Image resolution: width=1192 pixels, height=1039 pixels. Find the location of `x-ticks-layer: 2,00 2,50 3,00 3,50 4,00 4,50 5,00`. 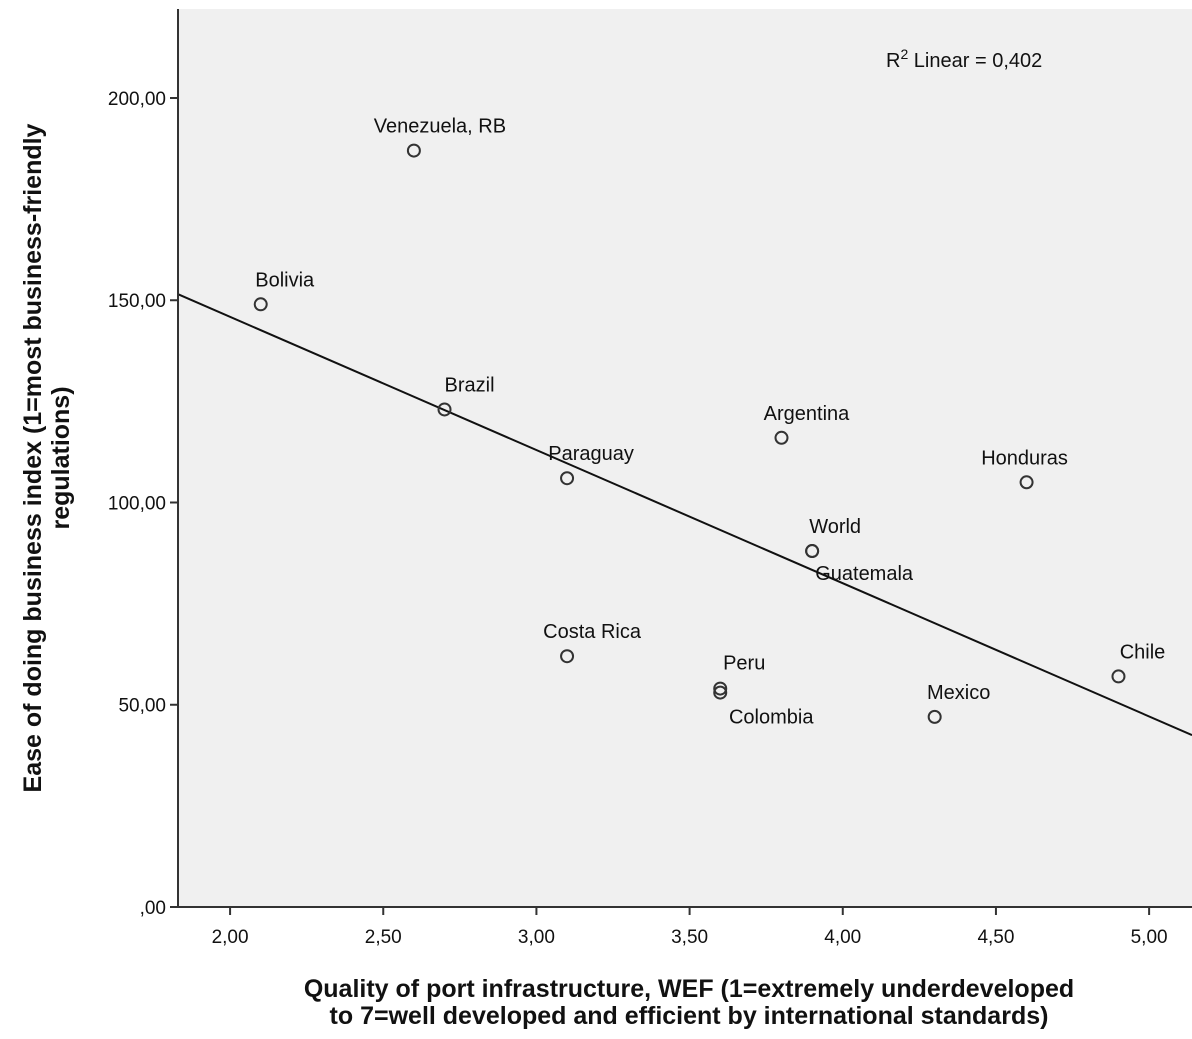

x-ticks-layer: 2,00 2,50 3,00 3,50 4,00 4,50 5,00 is located at coordinates (690, 927).